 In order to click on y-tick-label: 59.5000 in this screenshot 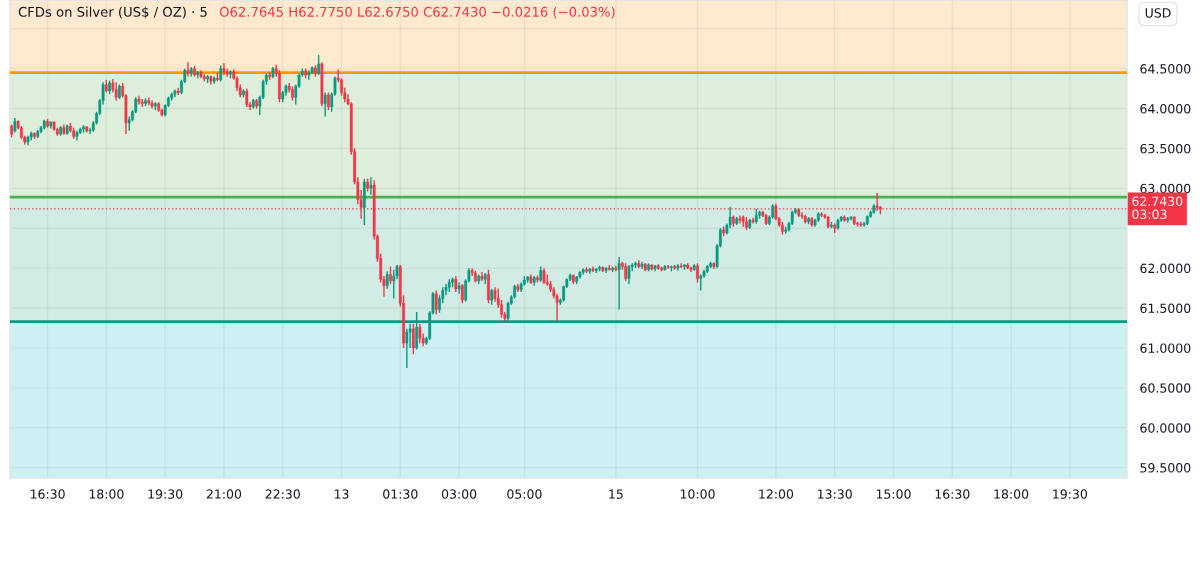, I will do `click(1165, 468)`.